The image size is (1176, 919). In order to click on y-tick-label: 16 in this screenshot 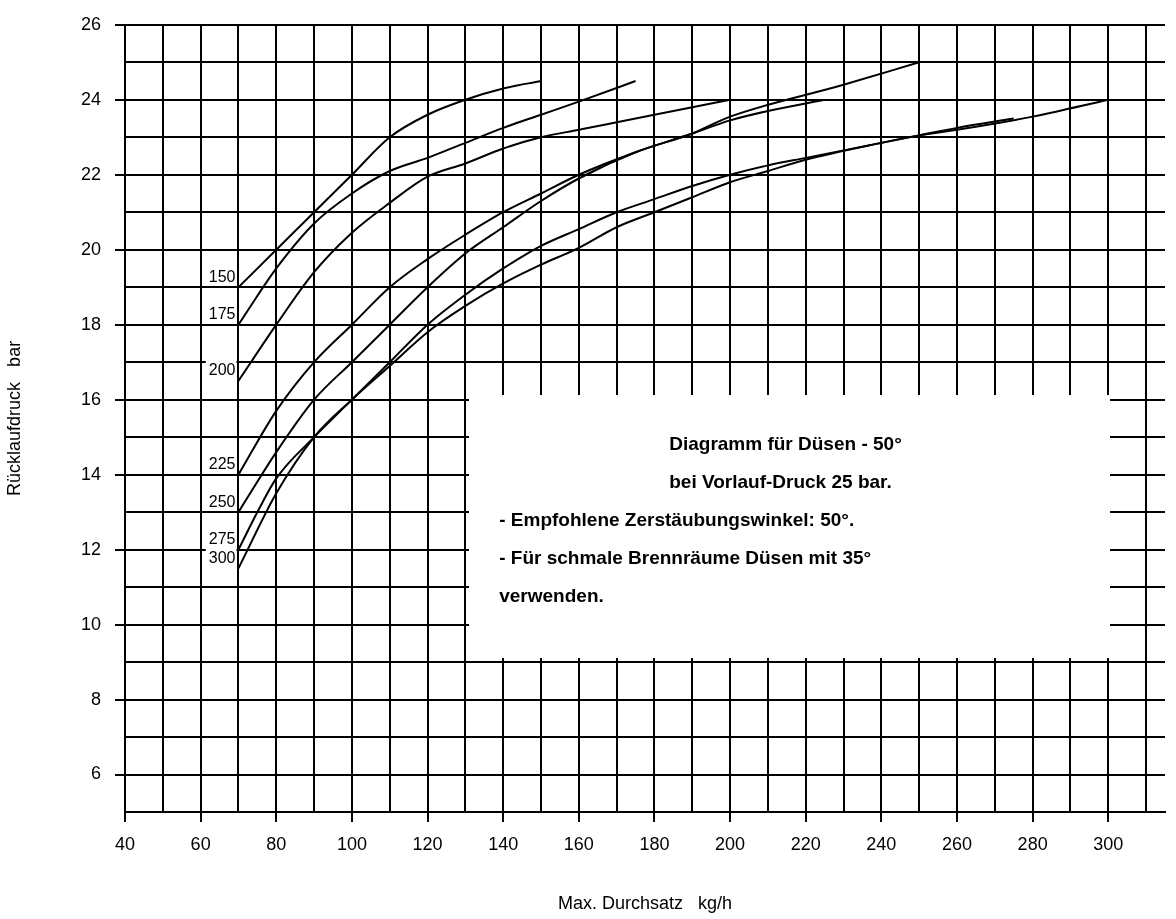, I will do `click(90, 398)`.